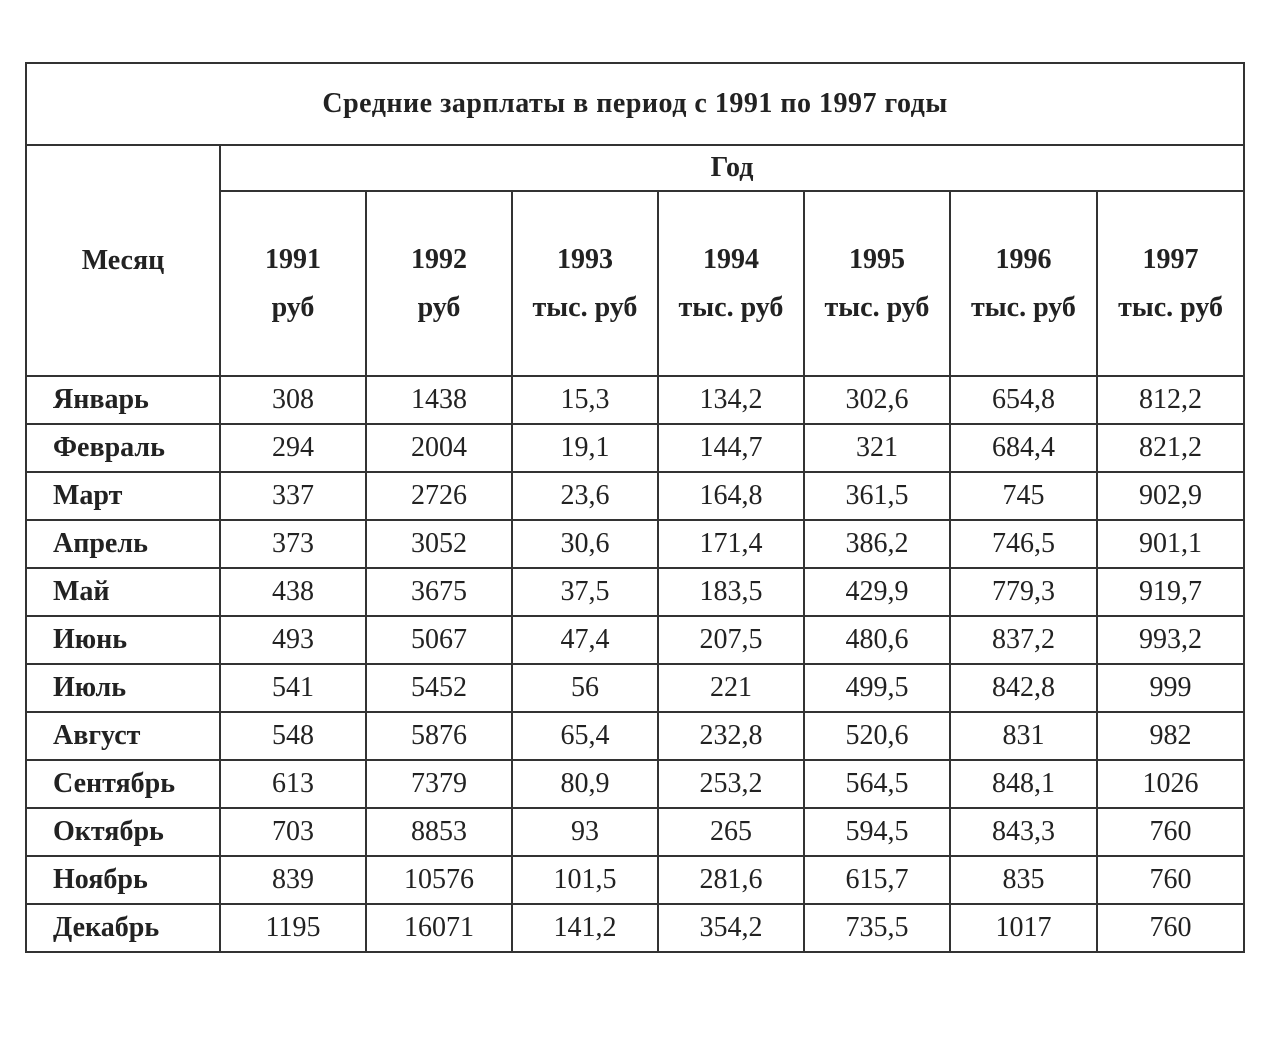 This screenshot has width=1280, height=1048. I want to click on salary-value: 982, so click(1170, 736).